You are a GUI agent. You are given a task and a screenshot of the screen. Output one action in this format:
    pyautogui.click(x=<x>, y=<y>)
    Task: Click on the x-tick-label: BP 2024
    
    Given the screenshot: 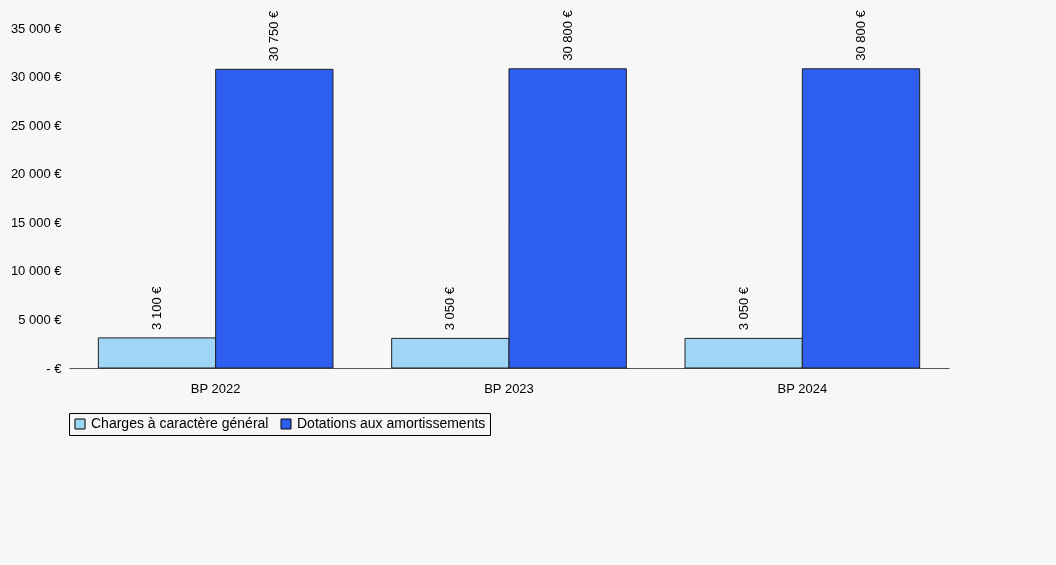 What is the action you would take?
    pyautogui.click(x=802, y=388)
    